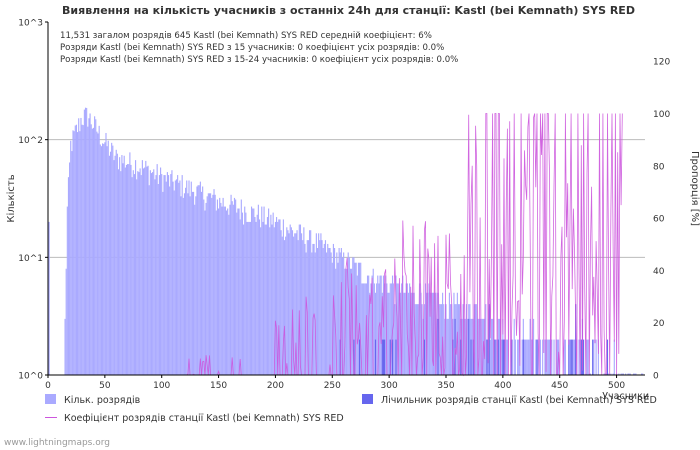  I want to click on x-tick-label: 400, so click(502, 386).